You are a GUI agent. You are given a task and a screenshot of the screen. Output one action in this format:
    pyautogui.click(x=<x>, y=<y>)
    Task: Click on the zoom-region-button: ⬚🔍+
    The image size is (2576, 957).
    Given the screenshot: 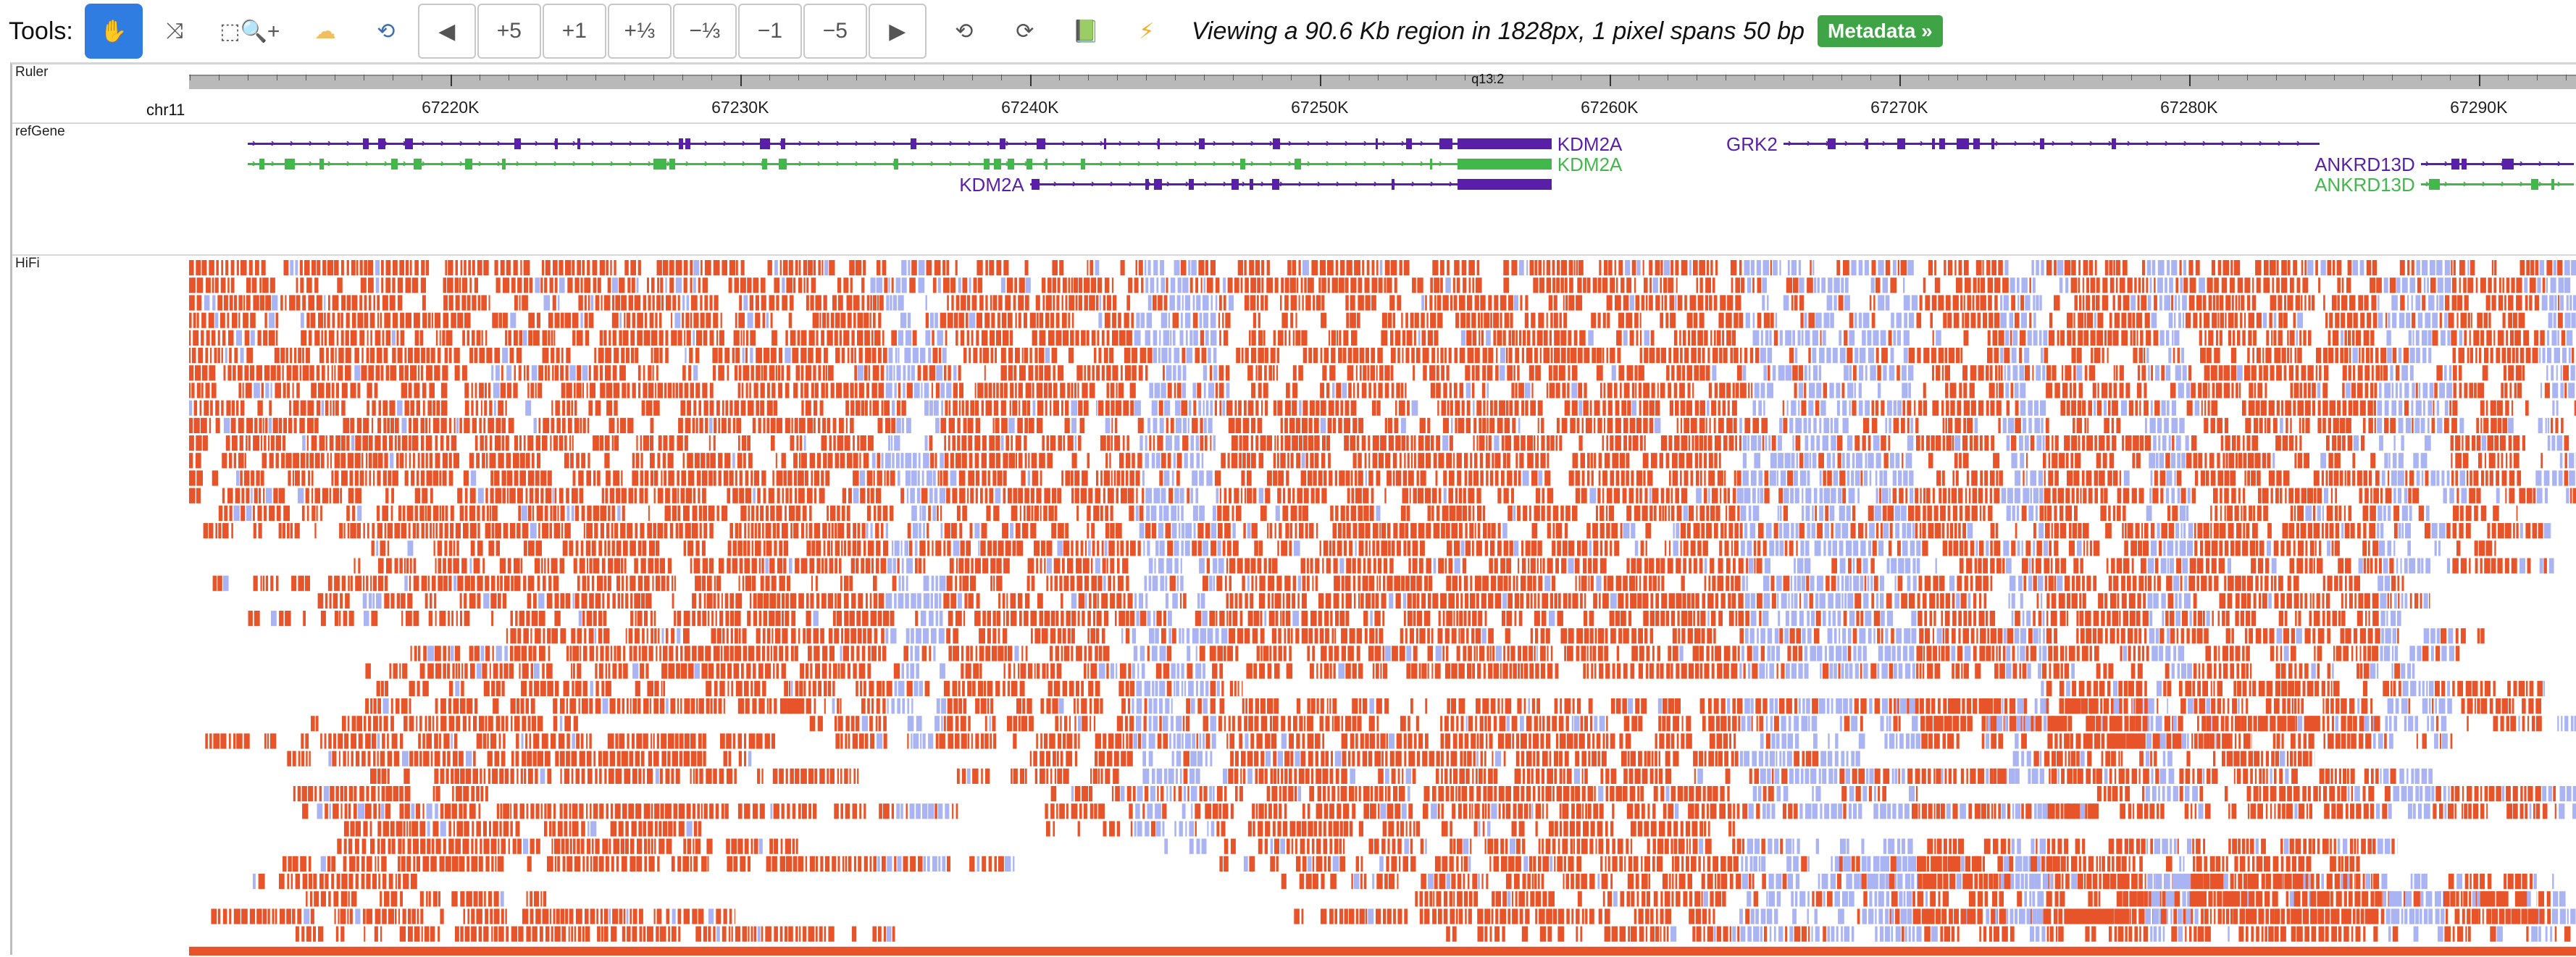 What is the action you would take?
    pyautogui.click(x=249, y=32)
    